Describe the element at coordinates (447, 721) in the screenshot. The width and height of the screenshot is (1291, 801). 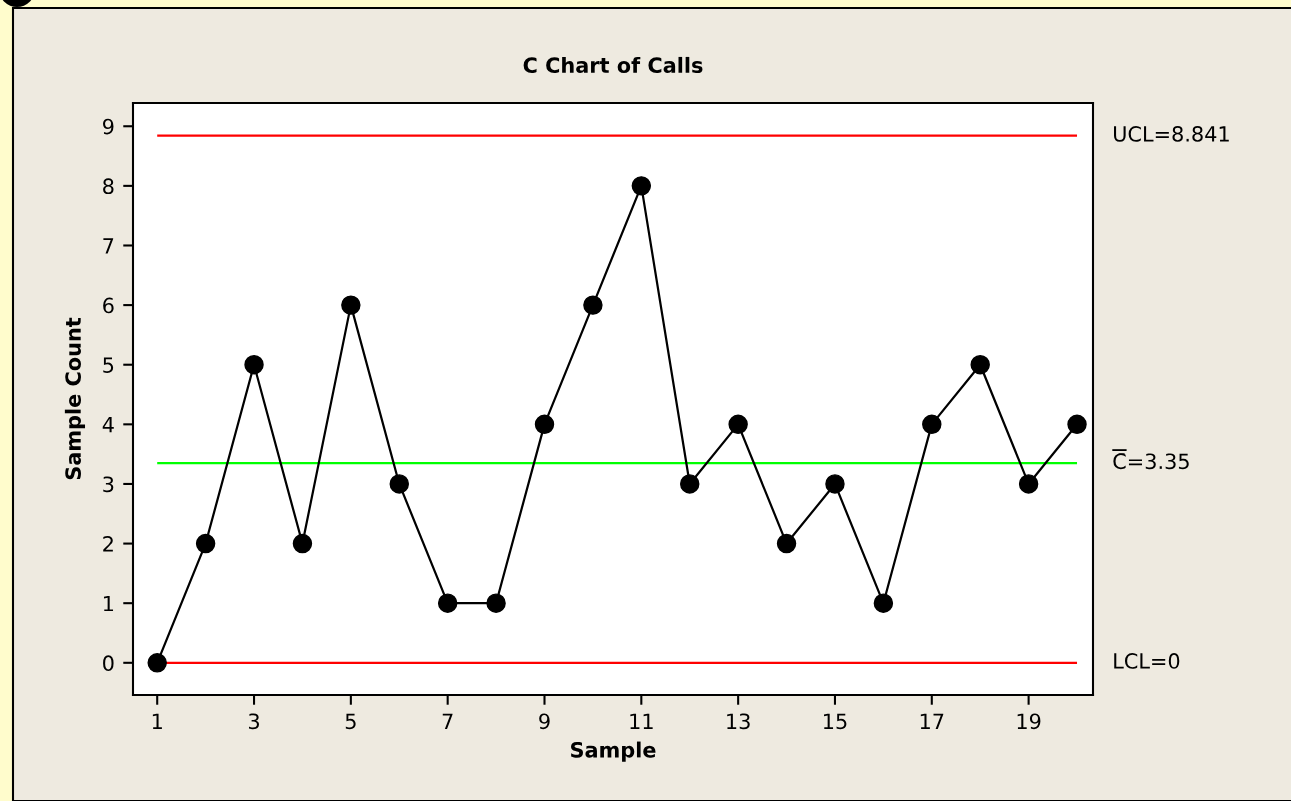
I see `x-tick-label: 7` at that location.